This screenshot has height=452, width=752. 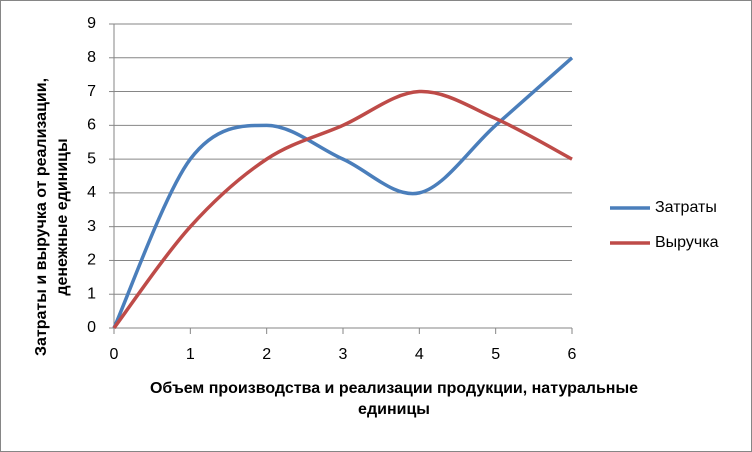 I want to click on y-tick-label: 1, so click(x=91, y=293).